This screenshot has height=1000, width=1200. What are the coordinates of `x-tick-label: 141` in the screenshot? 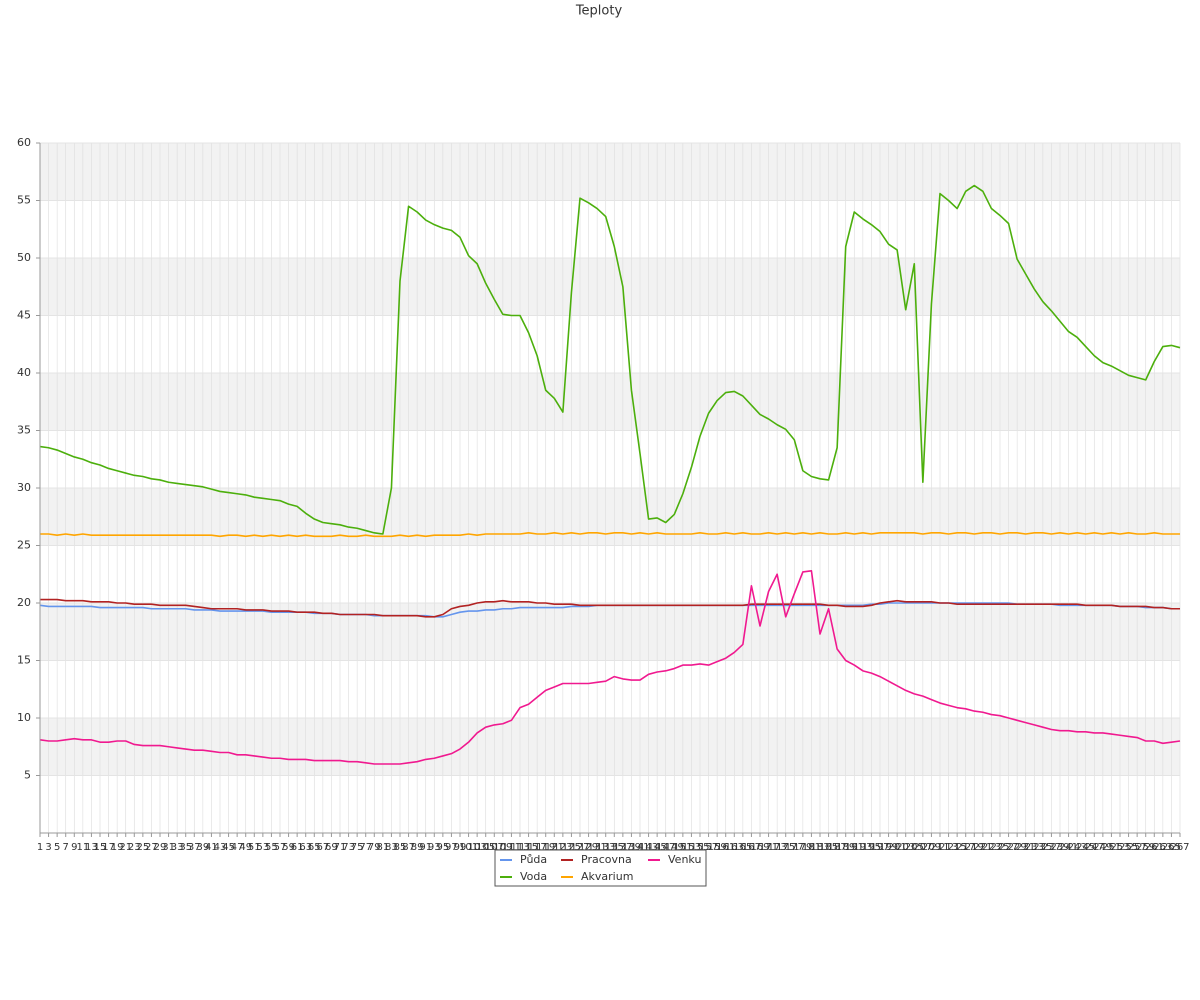 It's located at (639, 847).